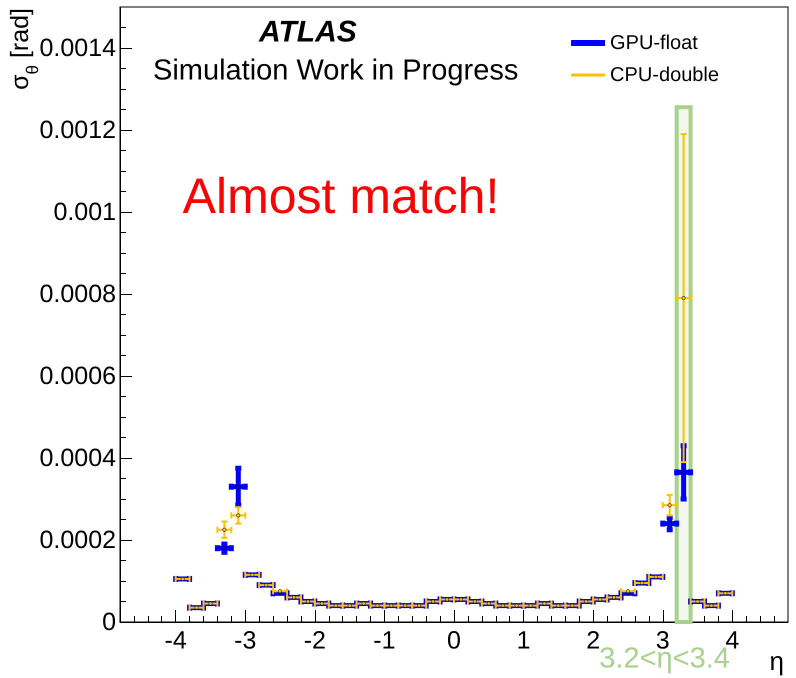 This screenshot has width=796, height=678. What do you see at coordinates (732, 640) in the screenshot?
I see `x-tick-label: 4` at bounding box center [732, 640].